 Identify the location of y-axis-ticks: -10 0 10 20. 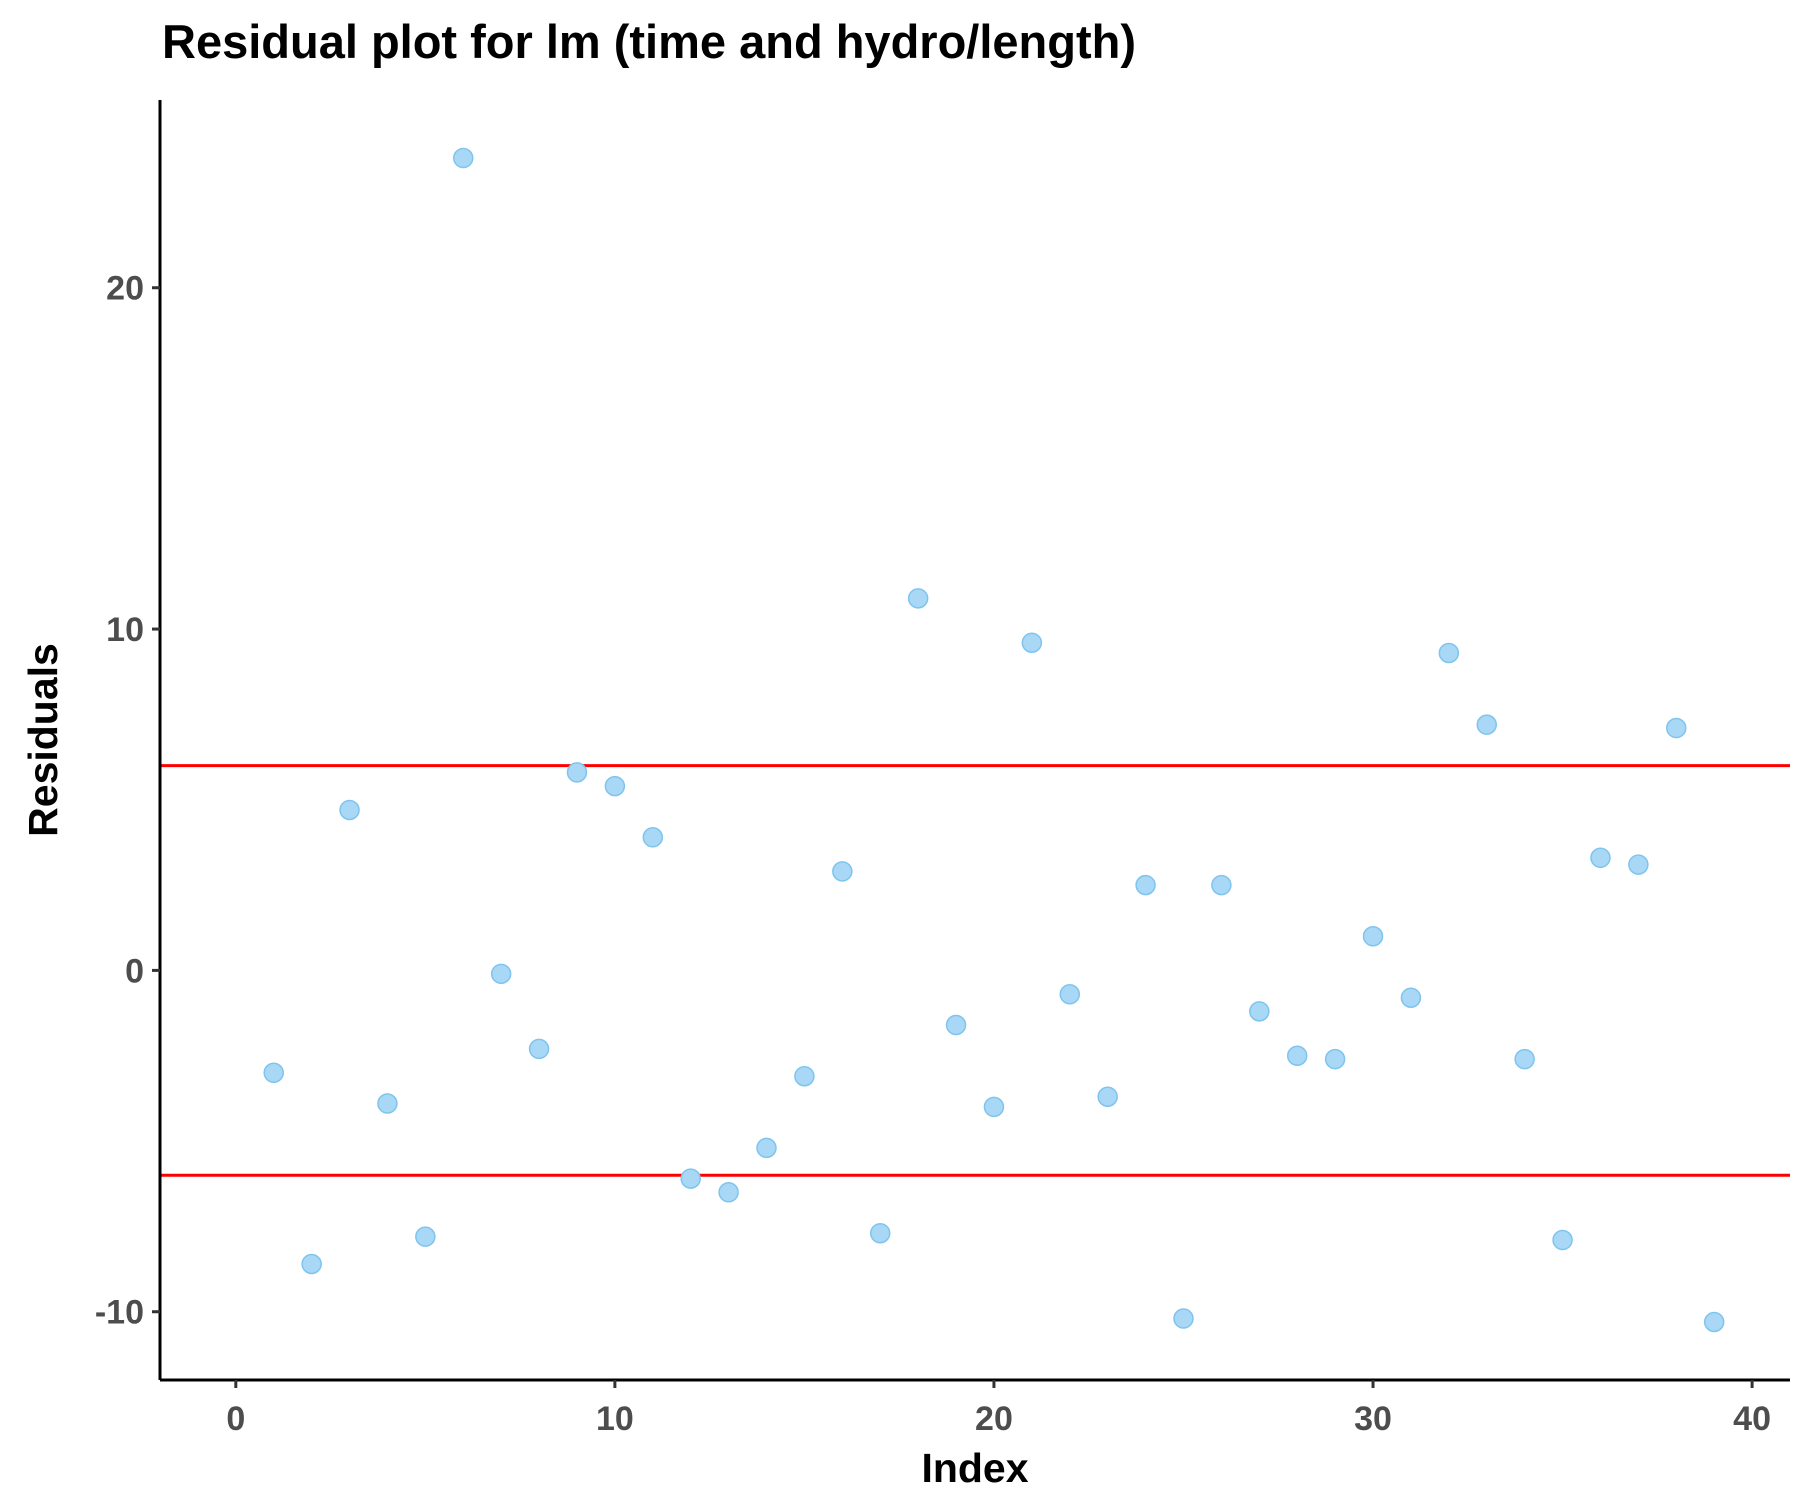
(127, 801).